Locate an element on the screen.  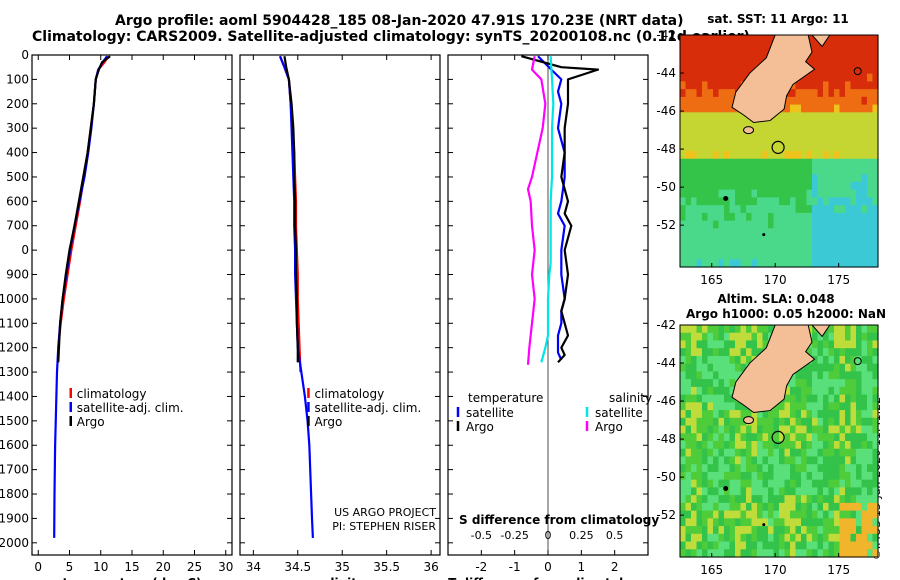
difference-x-tick-label: 1 is located at coordinates (582, 567).